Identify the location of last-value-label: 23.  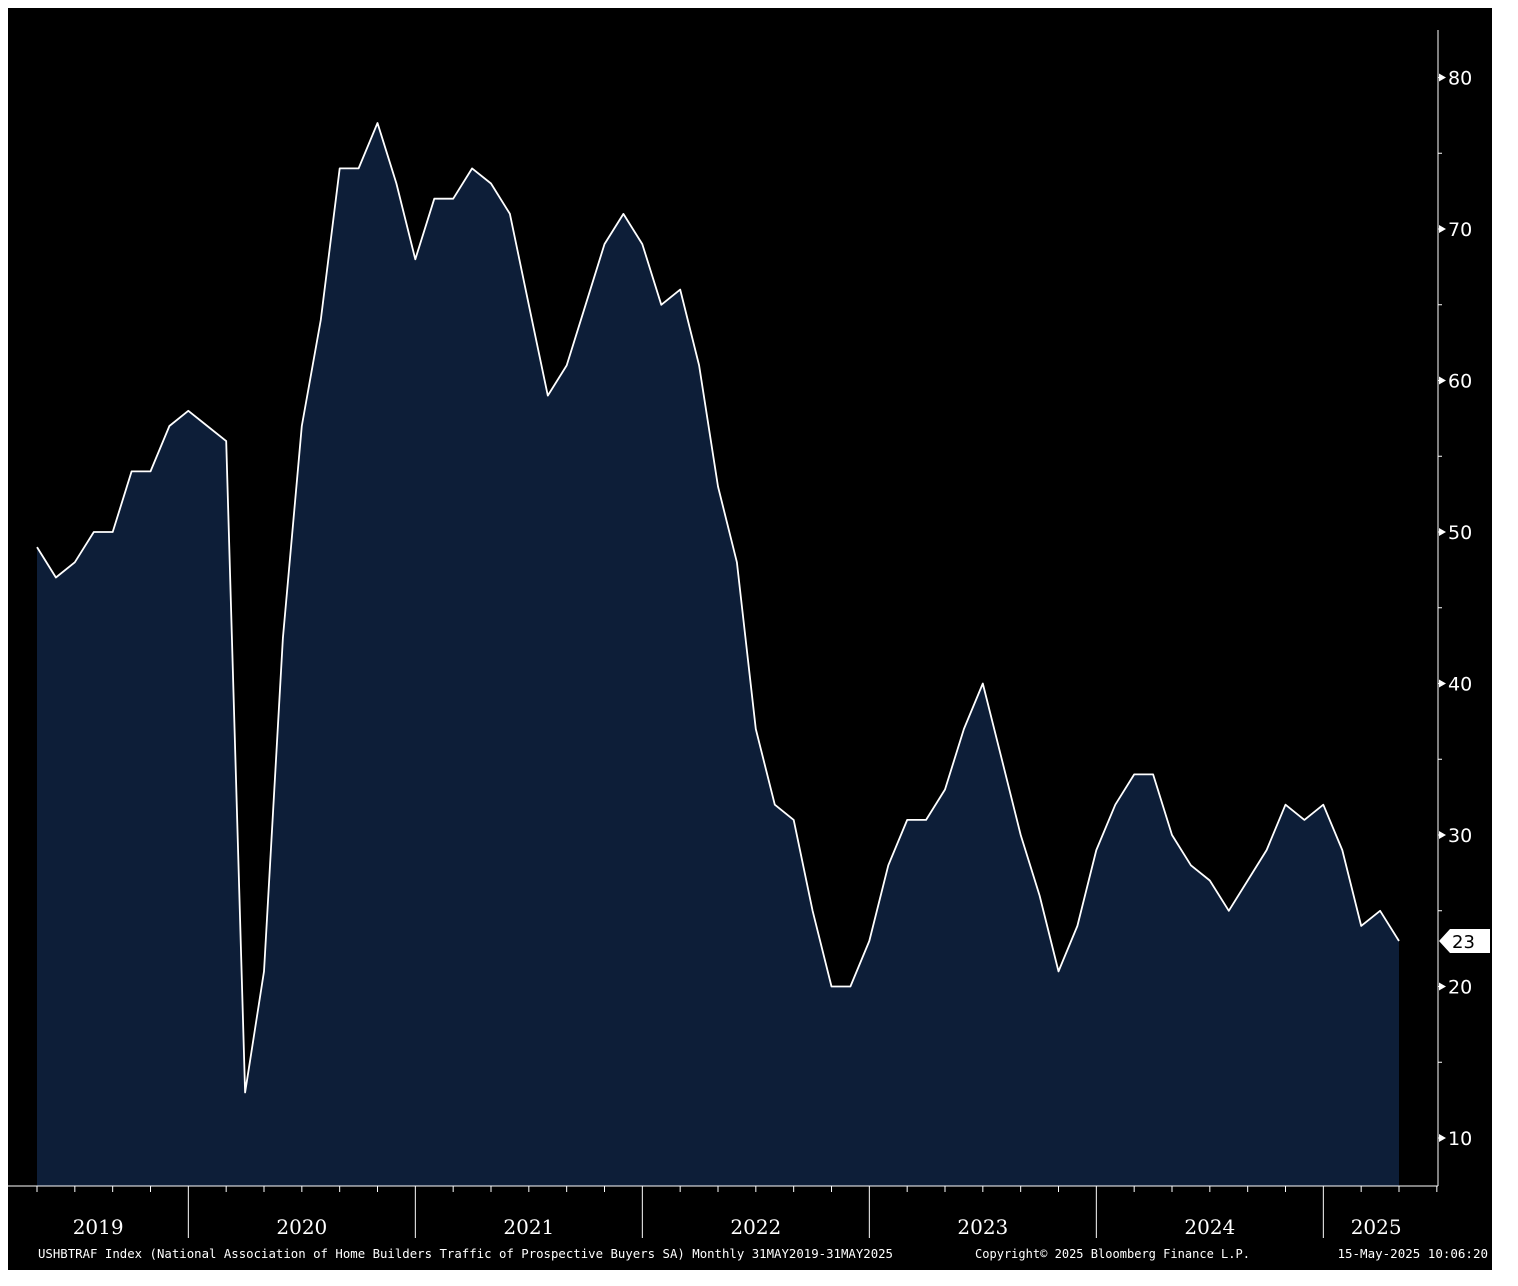
(1463, 942).